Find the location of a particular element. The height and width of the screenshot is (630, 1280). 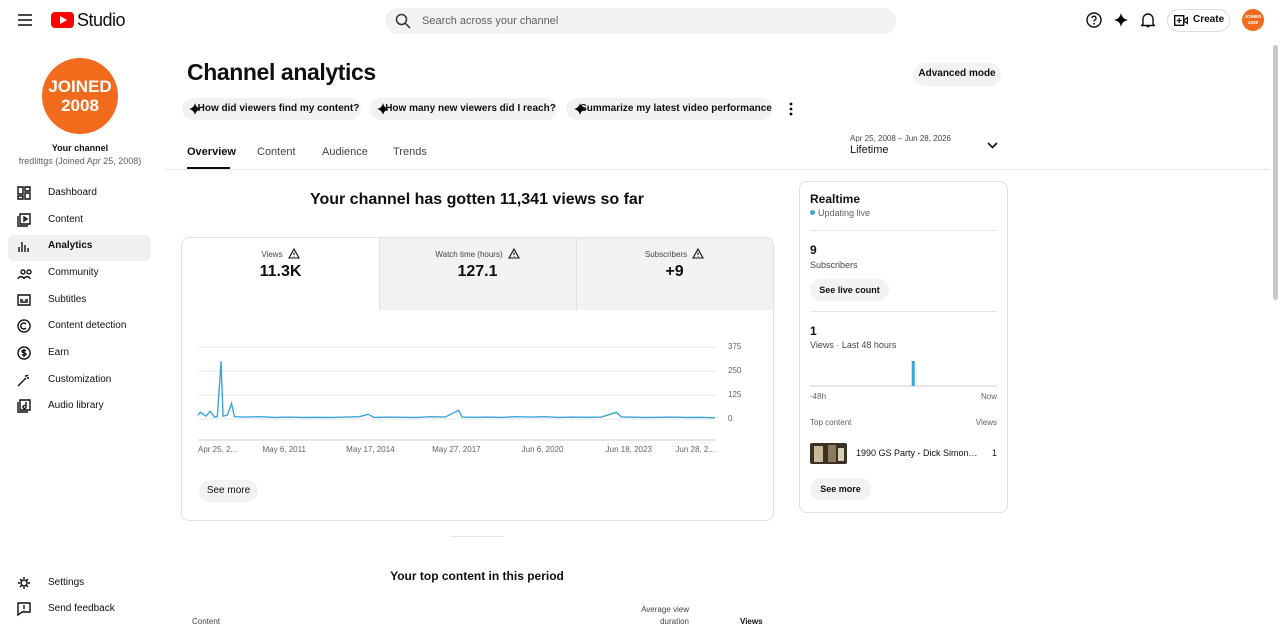

nav-item: Audio library is located at coordinates (76, 405).